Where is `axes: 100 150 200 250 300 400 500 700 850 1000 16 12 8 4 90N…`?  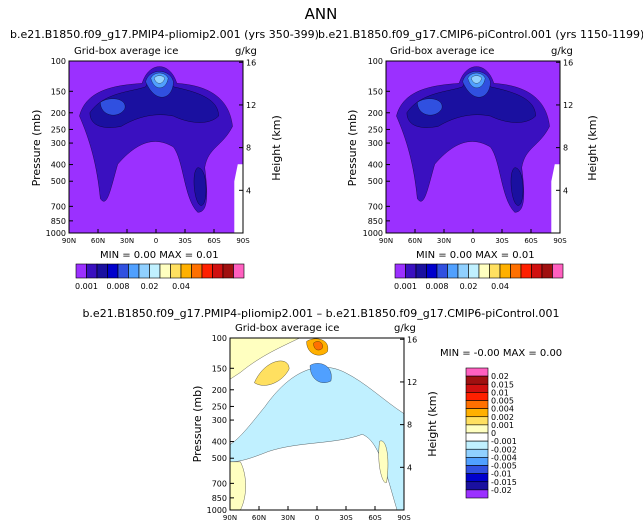 axes: 100 150 200 250 300 400 500 700 850 1000 16 12 8 4 90N… is located at coordinates (151, 151).